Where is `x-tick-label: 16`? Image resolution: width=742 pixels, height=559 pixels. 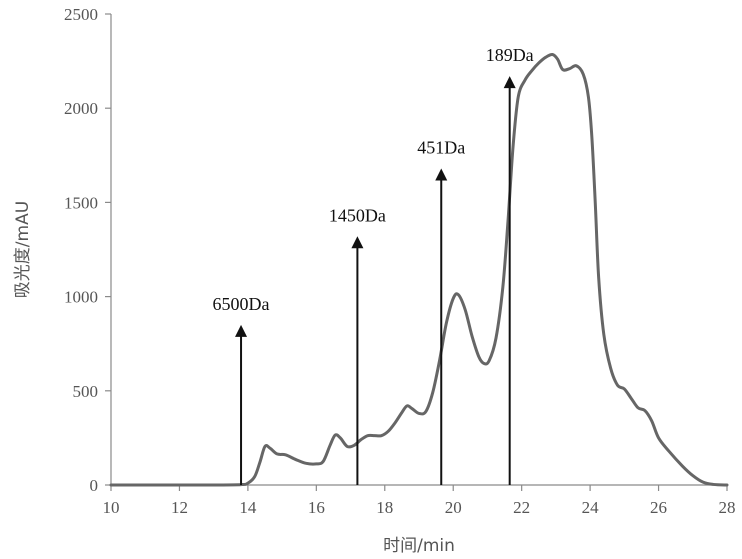
x-tick-label: 16 is located at coordinates (316, 507).